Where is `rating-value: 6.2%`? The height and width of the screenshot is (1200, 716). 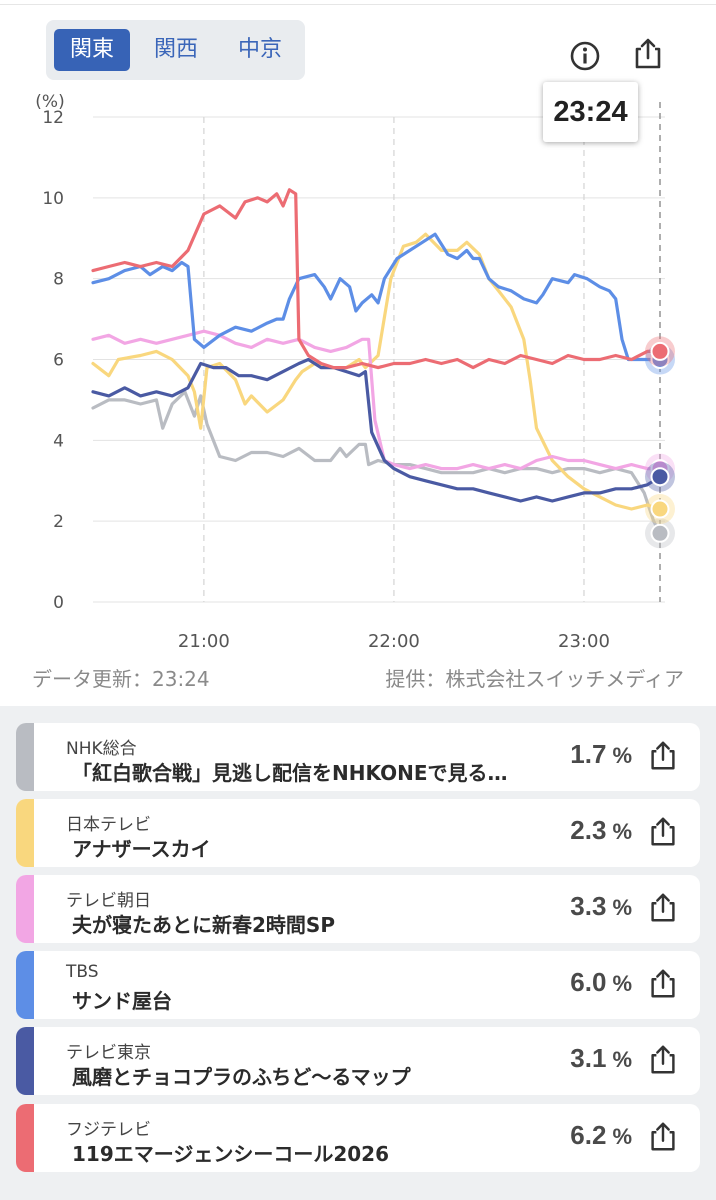 rating-value: 6.2% is located at coordinates (601, 1135).